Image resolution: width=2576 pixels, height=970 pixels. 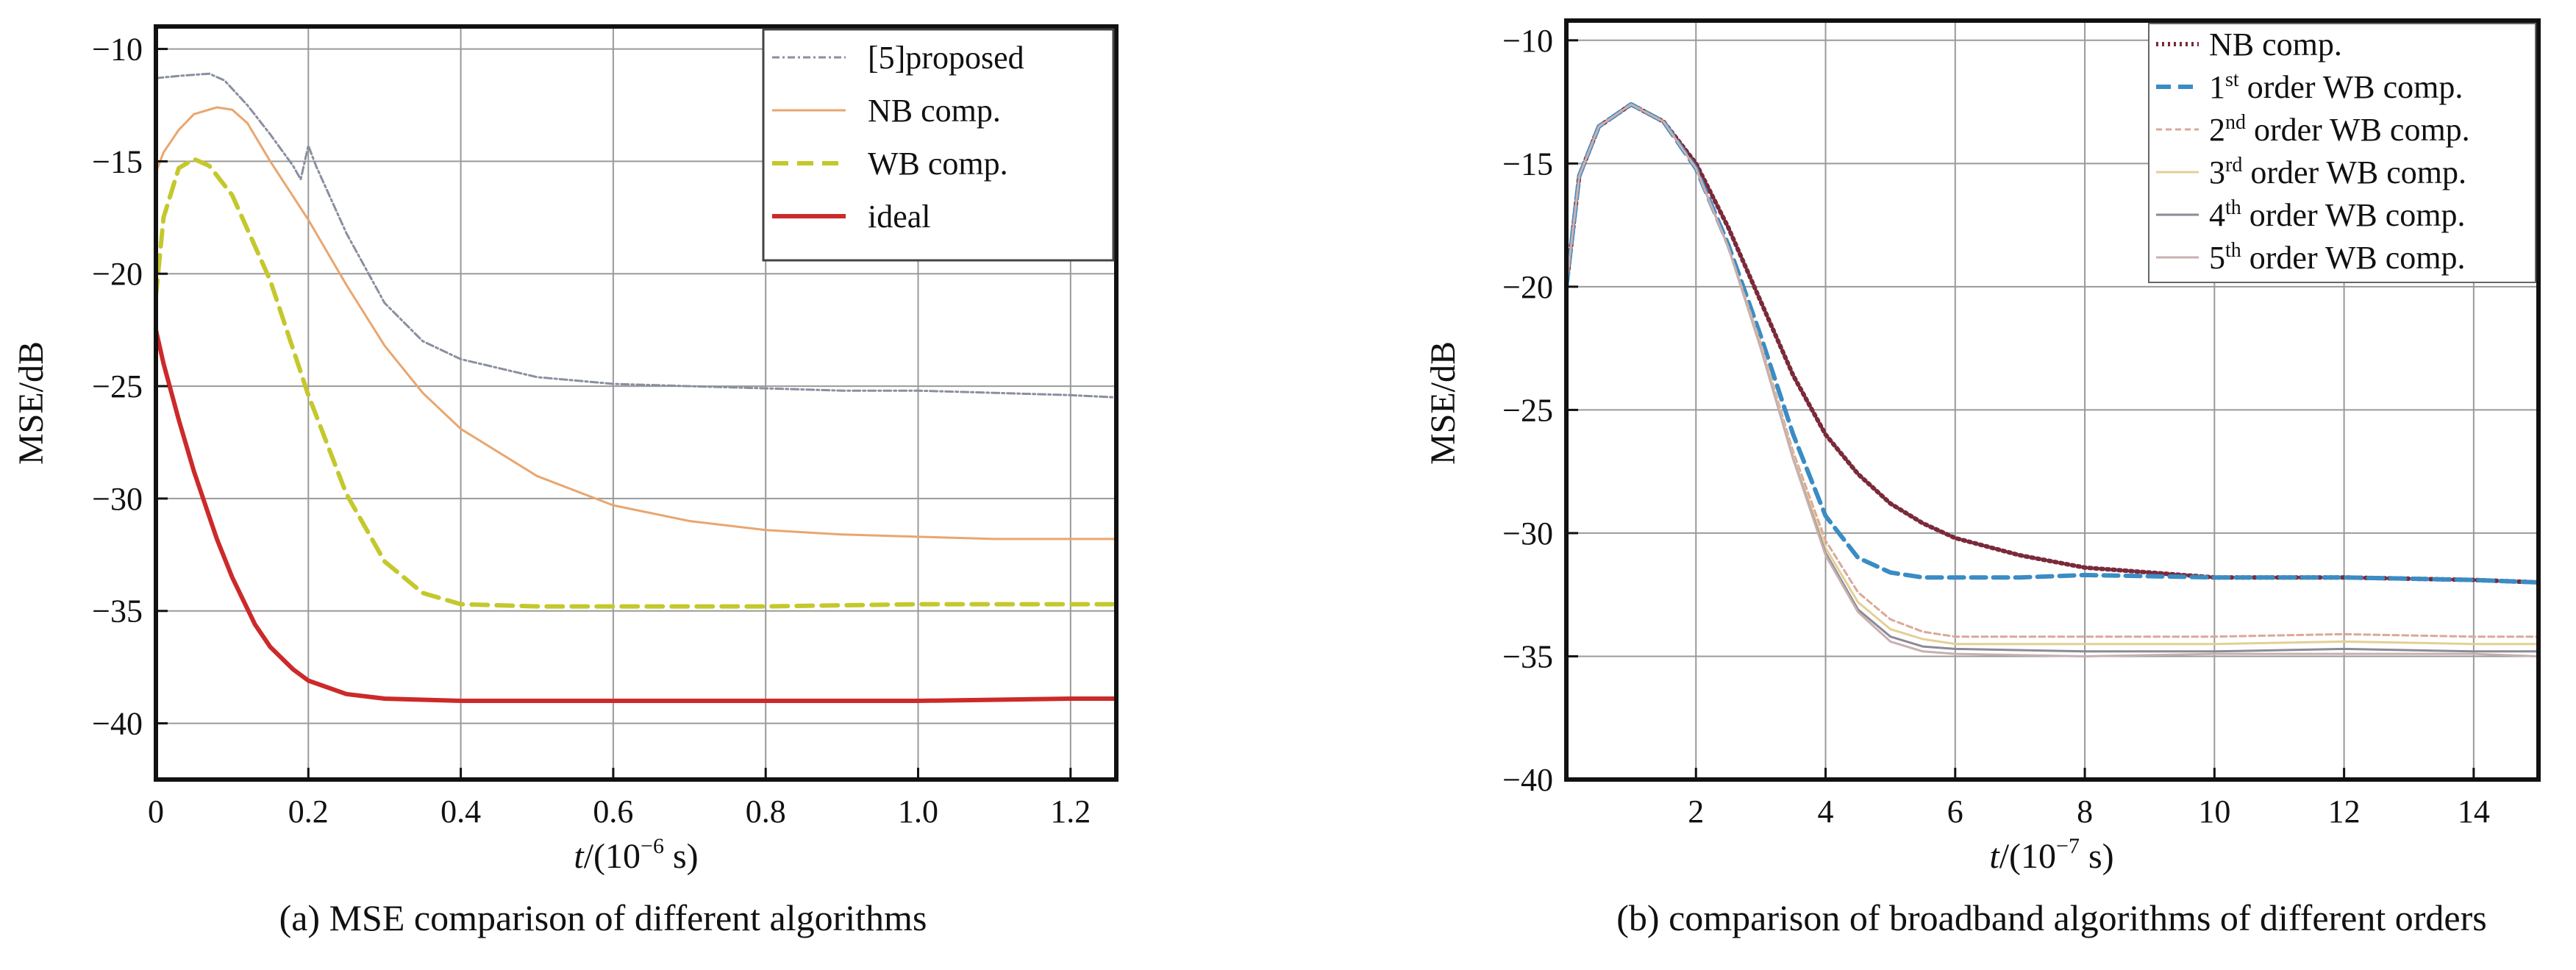 What do you see at coordinates (117, 386) in the screenshot?
I see `panel-a-y-tick-label: −25` at bounding box center [117, 386].